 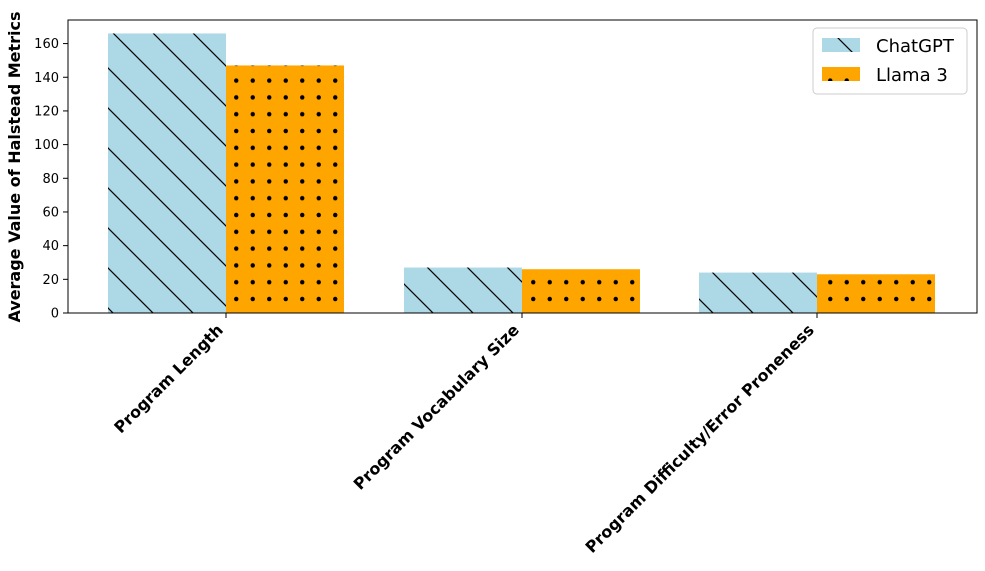 What do you see at coordinates (46, 78) in the screenshot?
I see `y-tick-label: 140` at bounding box center [46, 78].